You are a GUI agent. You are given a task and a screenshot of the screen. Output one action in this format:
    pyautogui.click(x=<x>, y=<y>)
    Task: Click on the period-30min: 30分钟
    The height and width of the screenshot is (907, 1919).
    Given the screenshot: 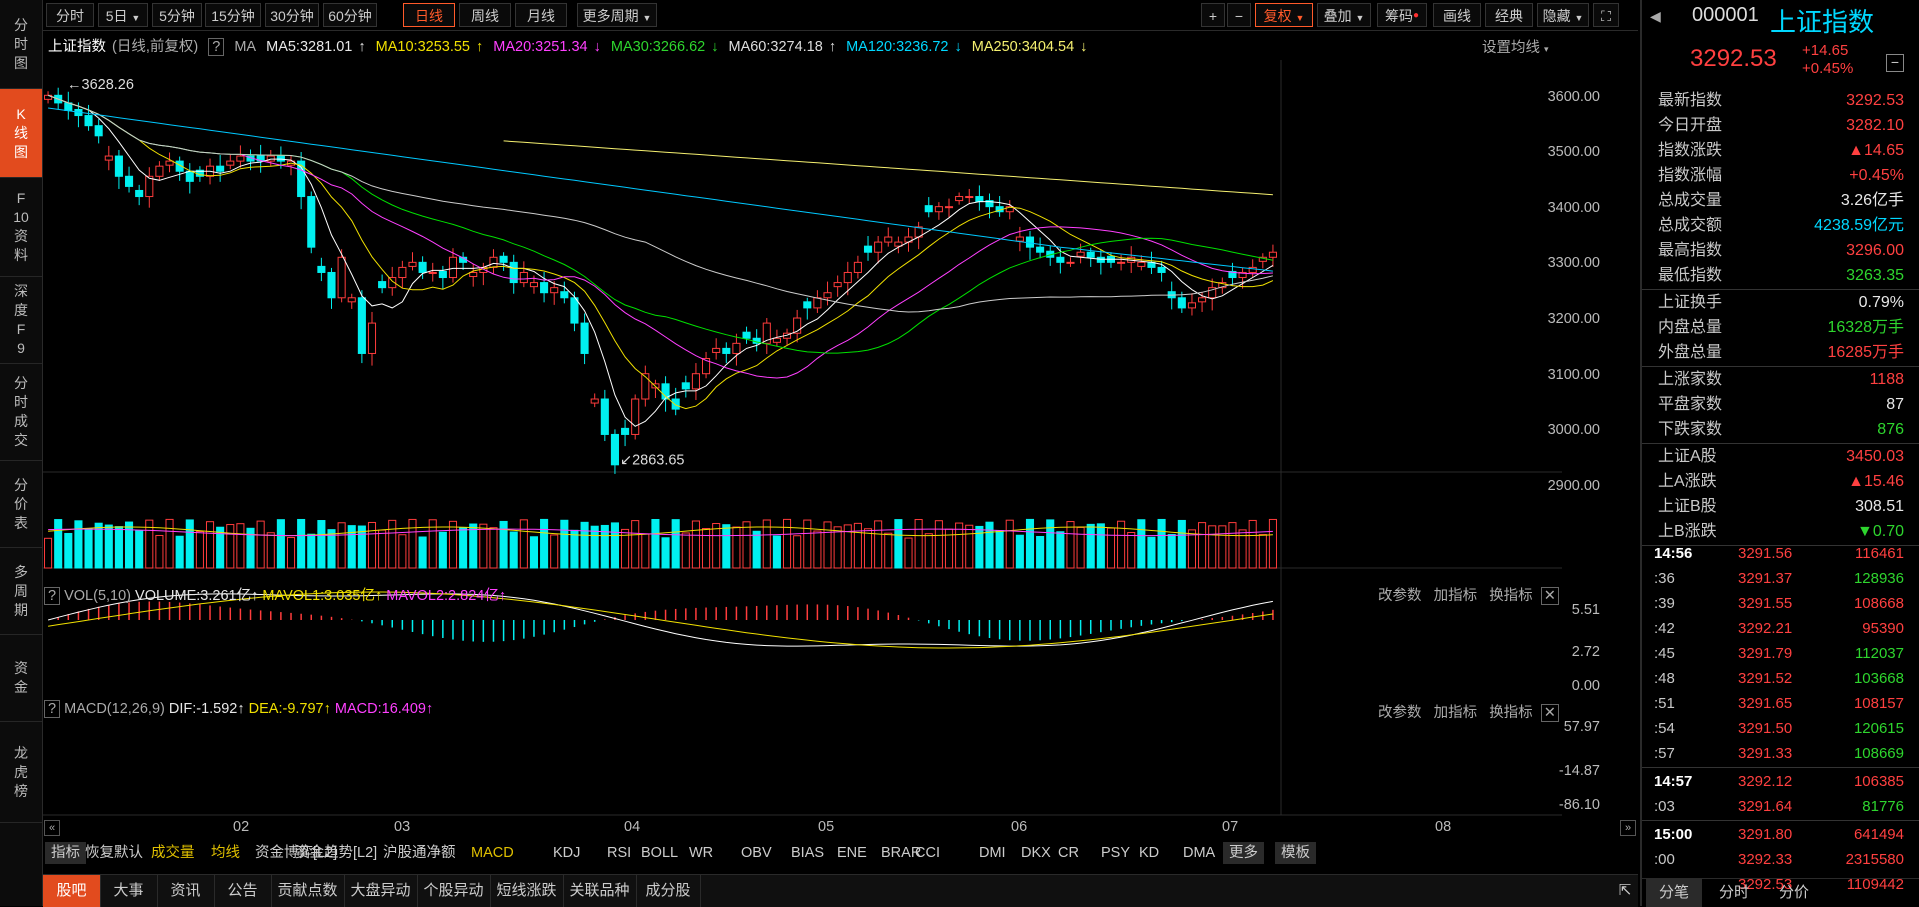 What is the action you would take?
    pyautogui.click(x=292, y=15)
    